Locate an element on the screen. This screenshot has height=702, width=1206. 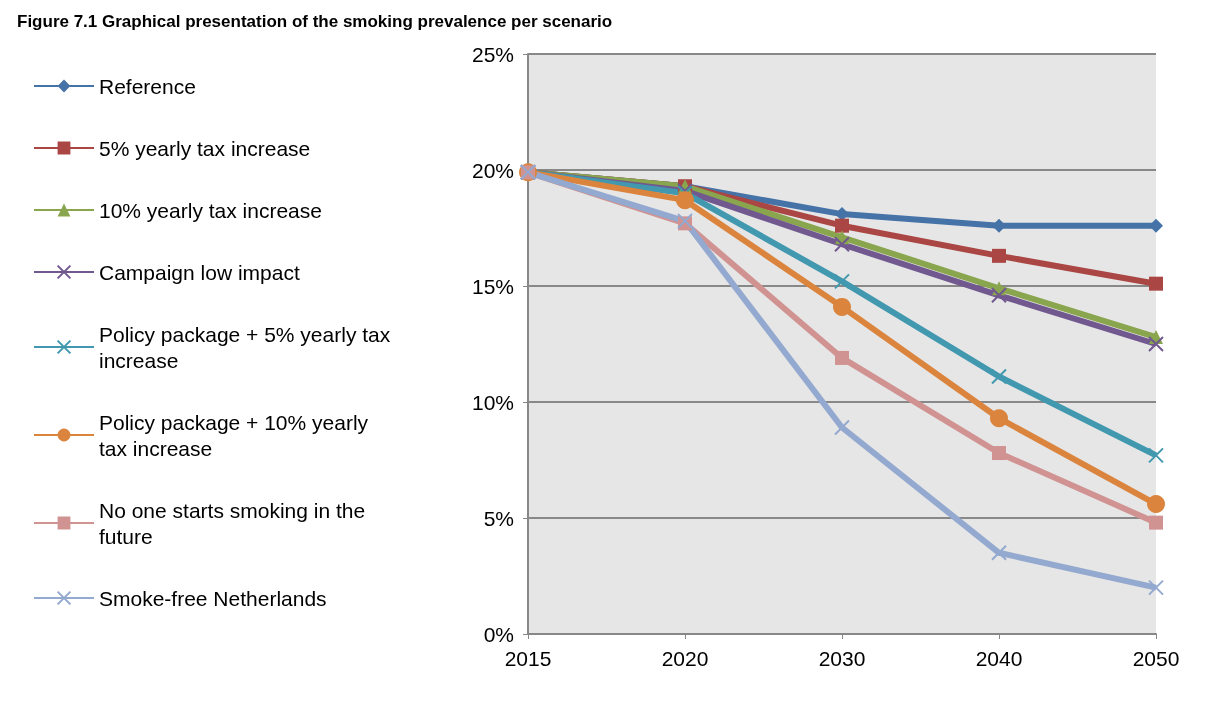
y-tick-label: 10% is located at coordinates (492, 402).